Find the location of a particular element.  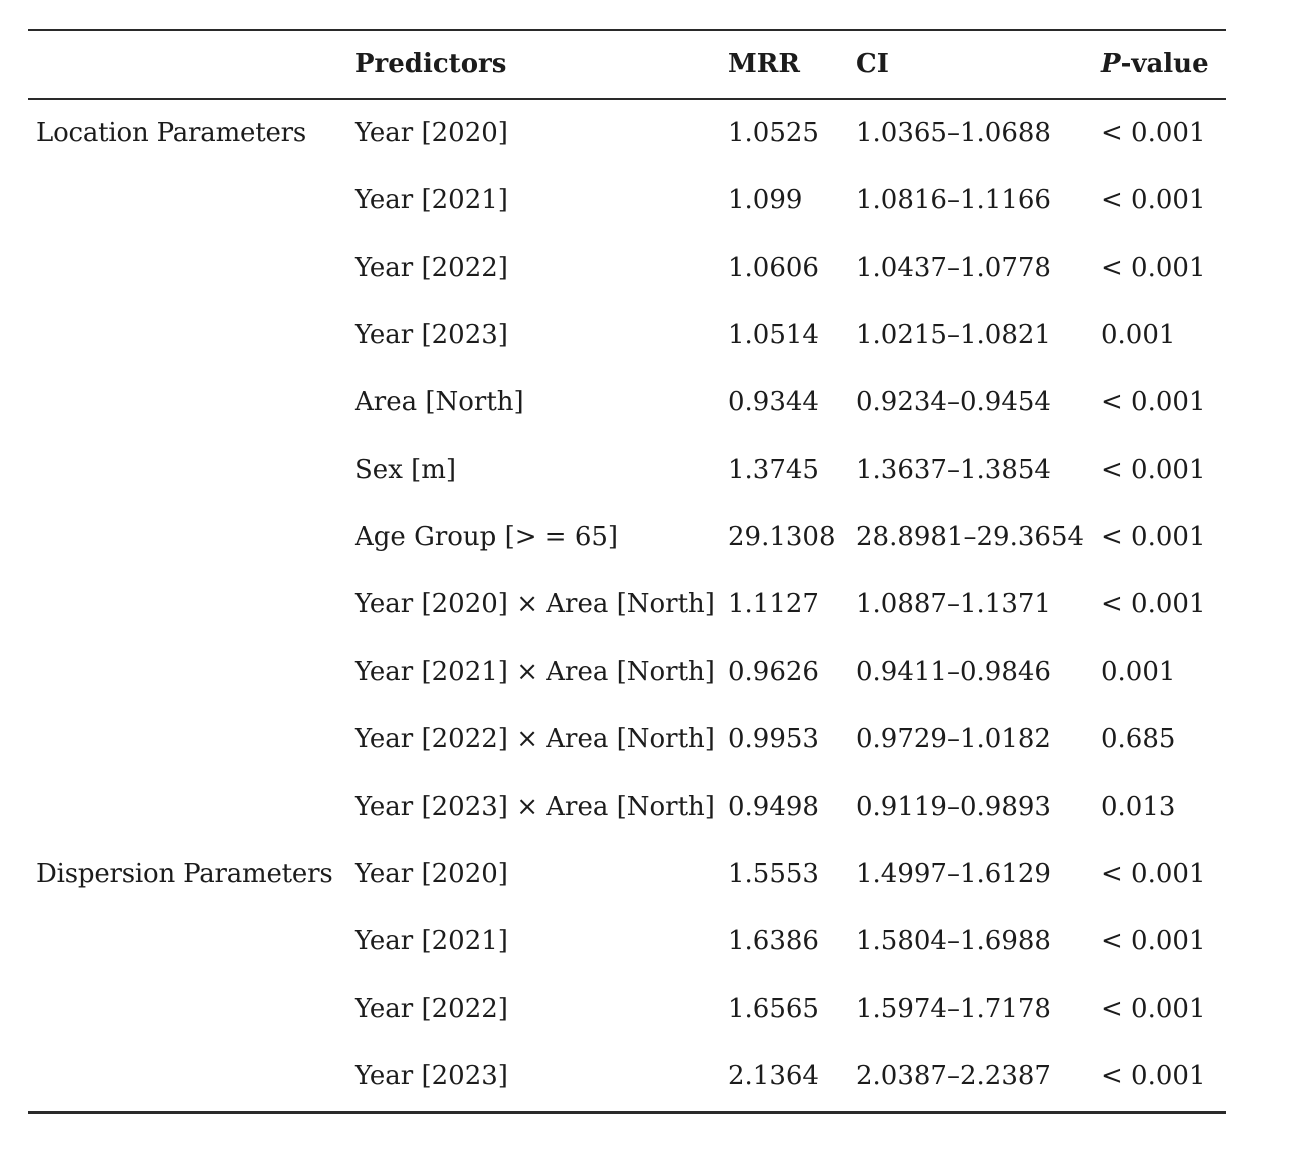

group-cell: Dispersion Parameters is located at coordinates (184, 874).